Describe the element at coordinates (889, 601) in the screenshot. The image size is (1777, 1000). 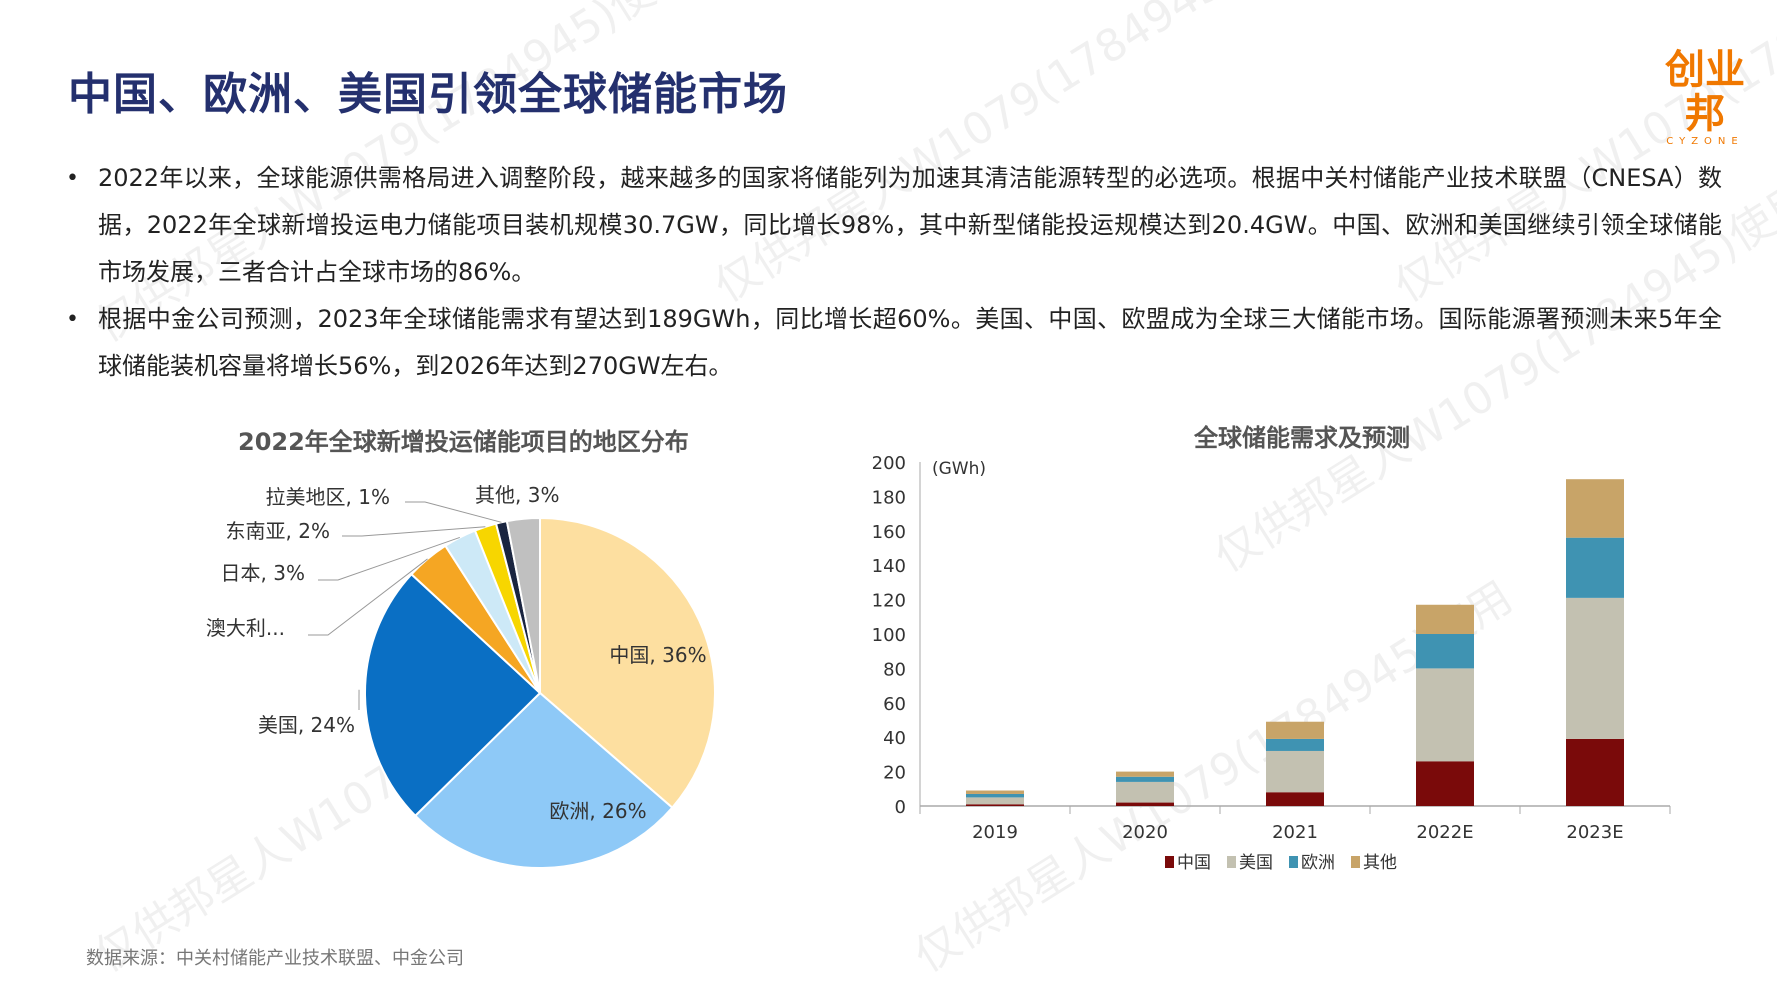
I see `y-tick-label: 120` at that location.